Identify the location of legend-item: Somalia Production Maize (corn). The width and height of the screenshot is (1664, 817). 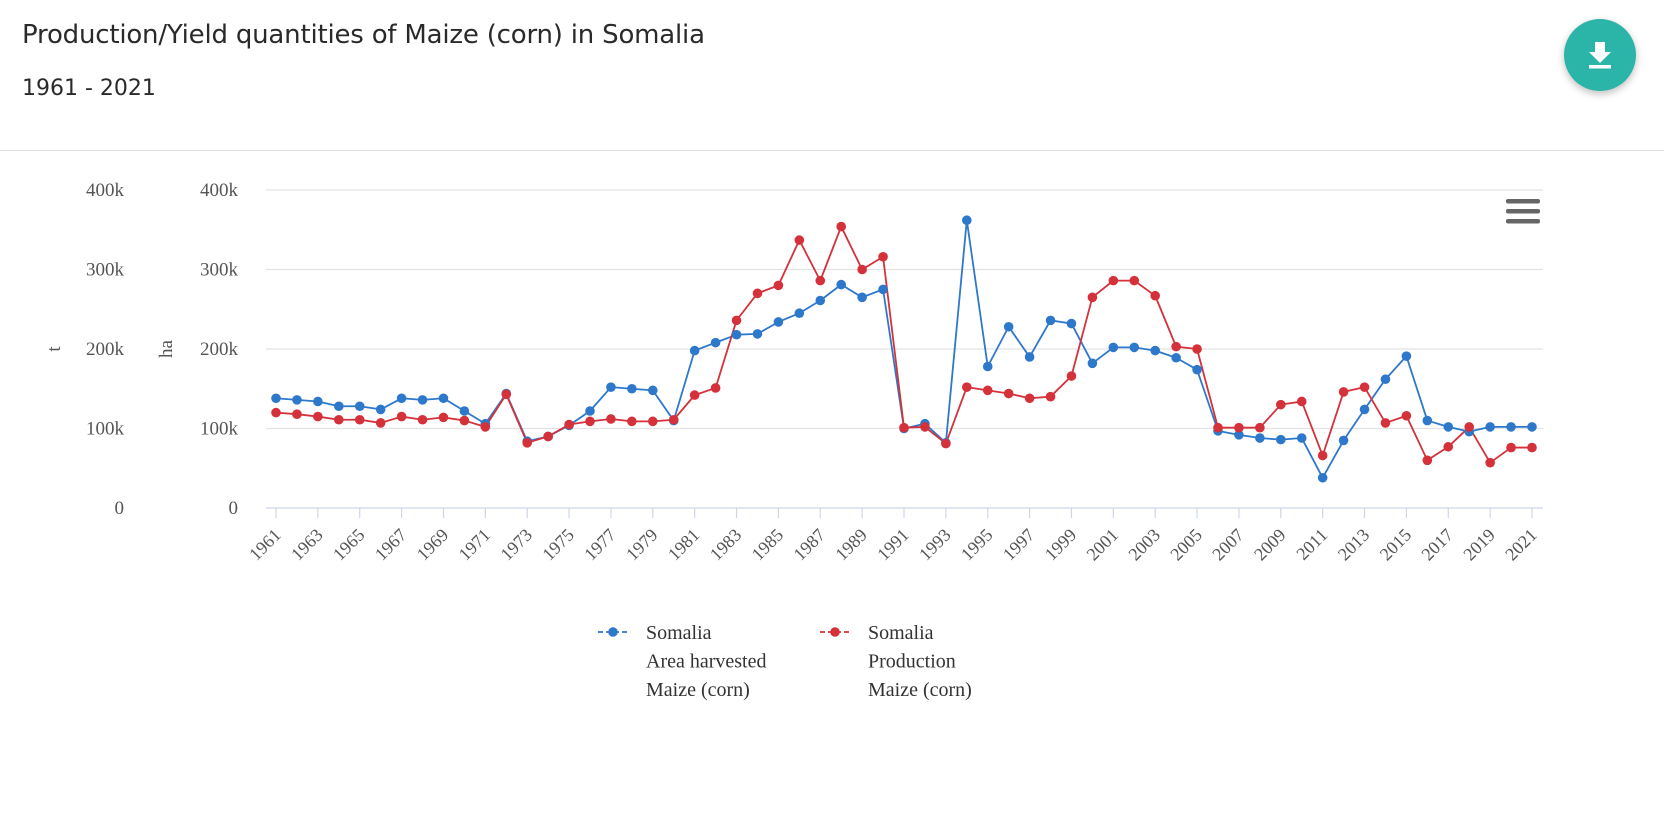
(896, 661).